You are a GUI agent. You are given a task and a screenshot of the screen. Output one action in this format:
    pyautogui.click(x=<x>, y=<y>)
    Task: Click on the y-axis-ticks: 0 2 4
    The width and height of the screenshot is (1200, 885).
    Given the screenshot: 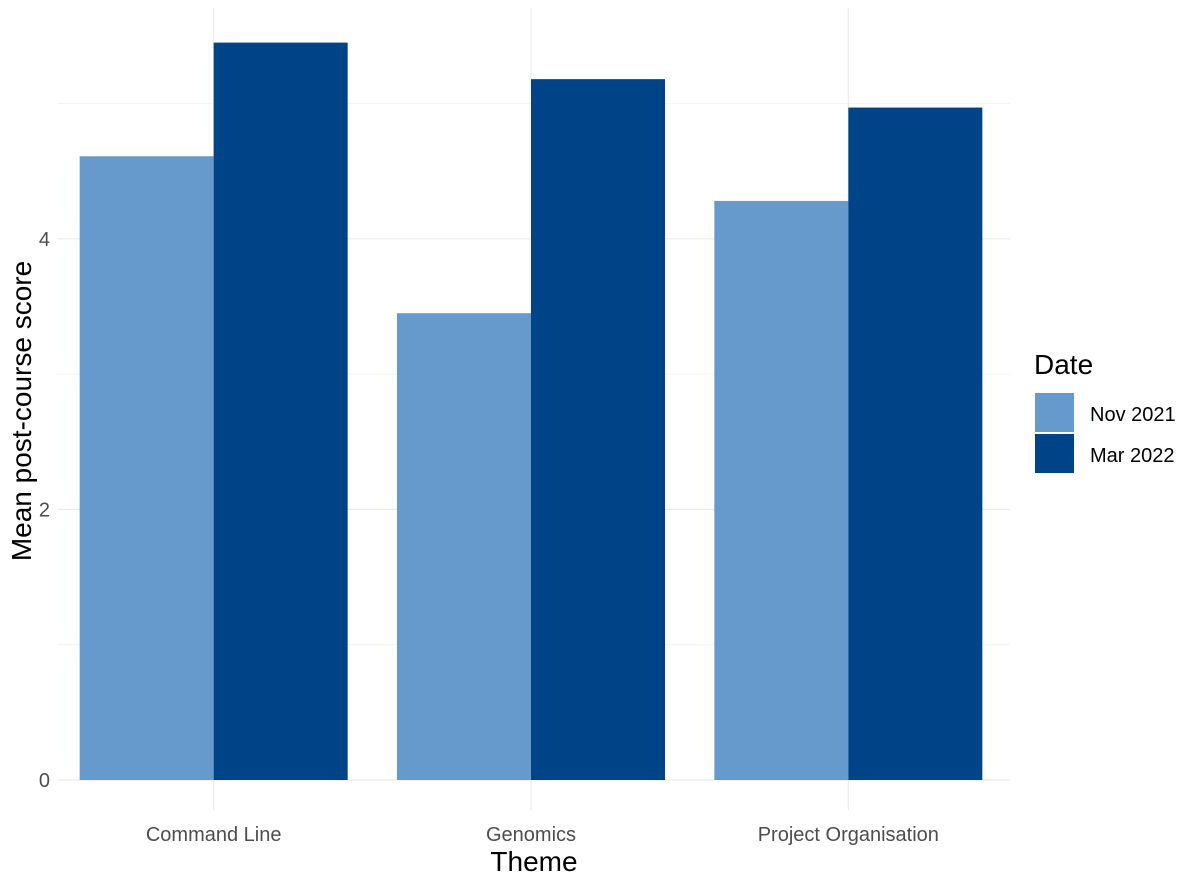 What is the action you would take?
    pyautogui.click(x=44, y=510)
    